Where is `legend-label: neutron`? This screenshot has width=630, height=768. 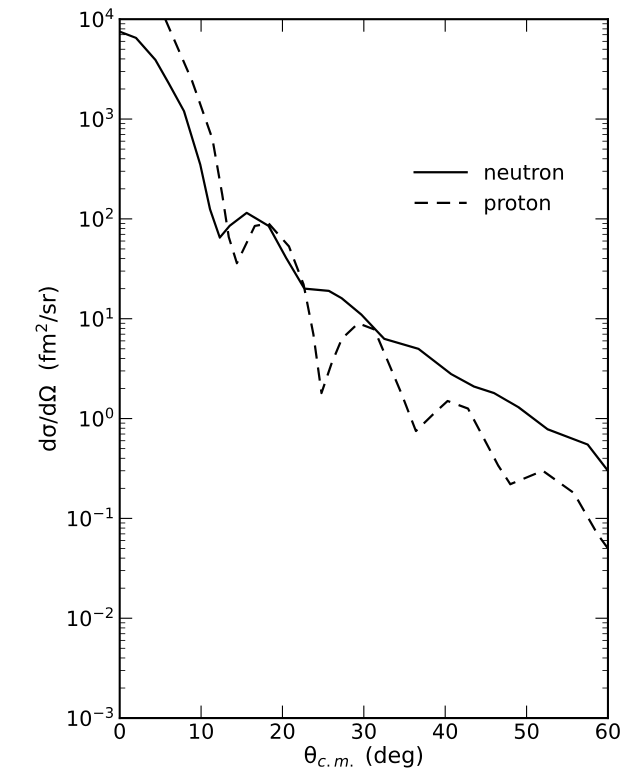 legend-label: neutron is located at coordinates (524, 172).